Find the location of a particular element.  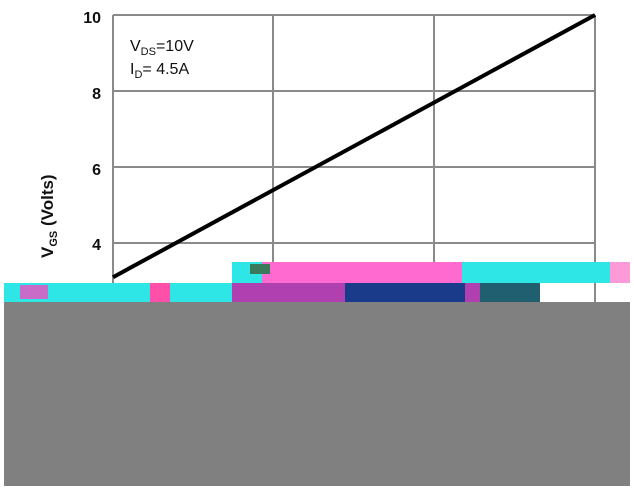

vds-annotation: VDS=10V is located at coordinates (162, 48).